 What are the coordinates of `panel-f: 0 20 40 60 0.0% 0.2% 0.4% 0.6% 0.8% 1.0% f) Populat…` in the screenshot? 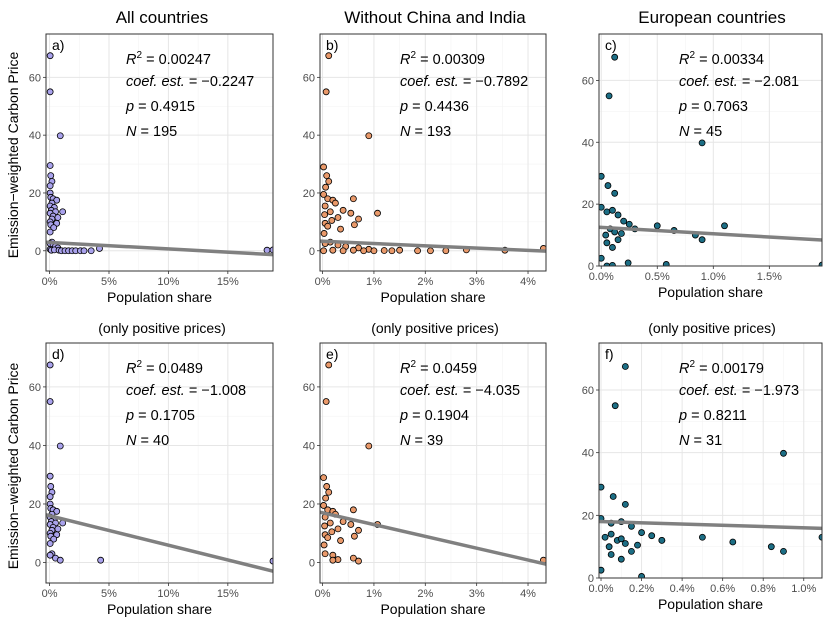 It's located at (702, 477).